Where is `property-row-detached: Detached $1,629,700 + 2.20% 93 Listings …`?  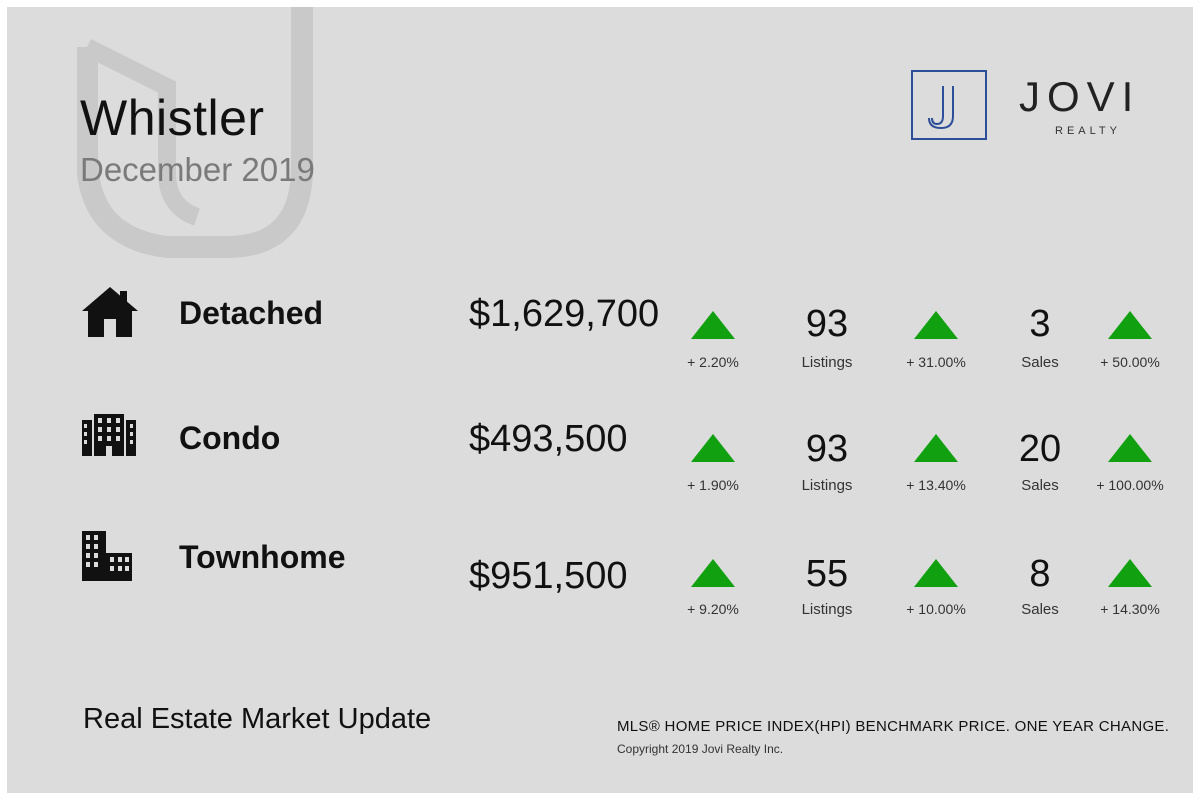
property-row-detached: Detached $1,629,700 + 2.20% 93 Listings … is located at coordinates (600, 340).